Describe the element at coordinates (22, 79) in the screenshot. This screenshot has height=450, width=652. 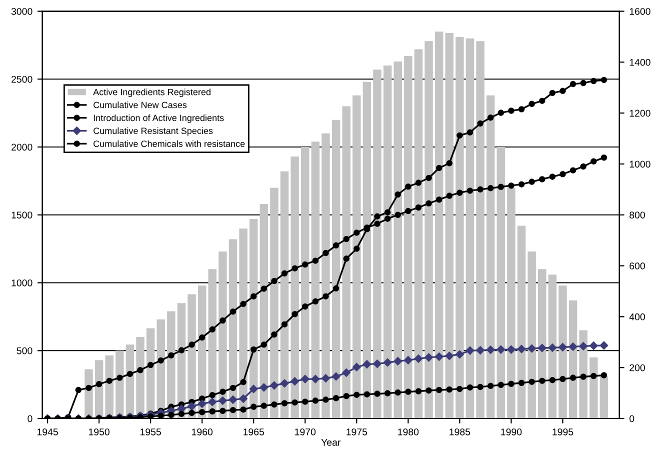
I see `y-tick-label: 2500` at that location.